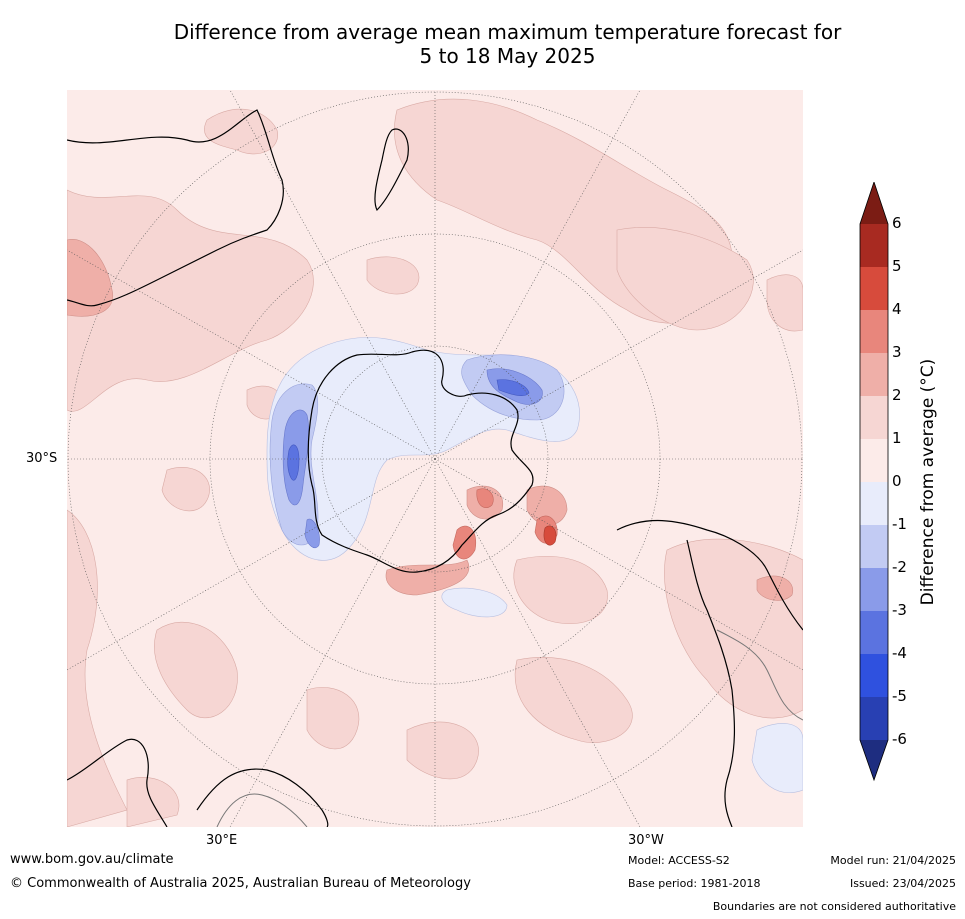 This screenshot has width=965, height=919. Describe the element at coordinates (222, 840) in the screenshot. I see `longitude-label-30e: 30°E` at that location.